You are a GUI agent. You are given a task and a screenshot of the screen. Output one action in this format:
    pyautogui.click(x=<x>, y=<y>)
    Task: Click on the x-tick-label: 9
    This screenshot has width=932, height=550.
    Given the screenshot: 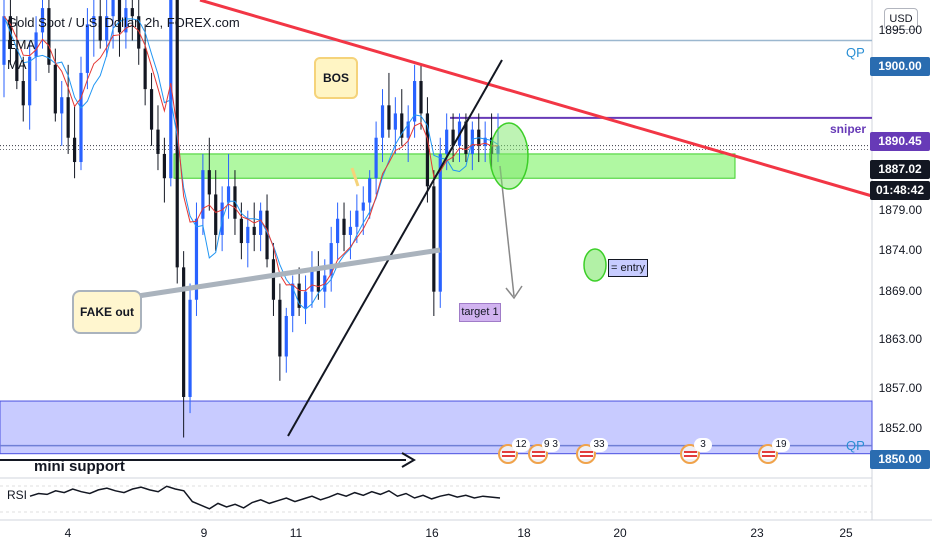 What is the action you would take?
    pyautogui.click(x=204, y=533)
    